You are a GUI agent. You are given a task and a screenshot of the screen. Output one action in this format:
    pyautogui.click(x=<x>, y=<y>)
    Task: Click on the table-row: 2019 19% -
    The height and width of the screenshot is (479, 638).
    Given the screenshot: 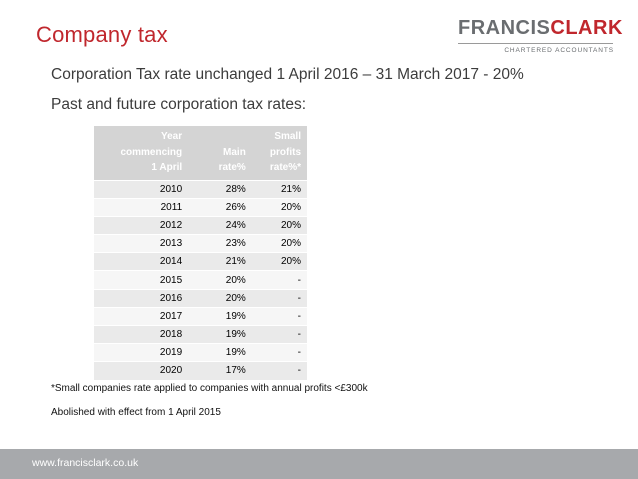 What is the action you would take?
    pyautogui.click(x=200, y=353)
    